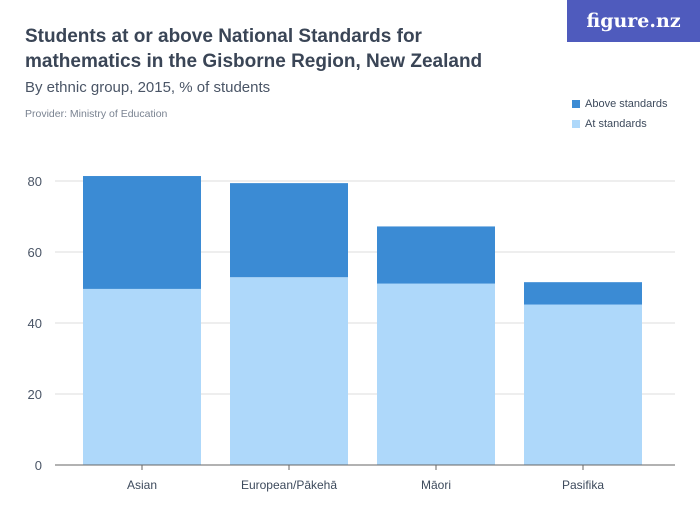 This screenshot has height=525, width=700. Describe the element at coordinates (148, 87) in the screenshot. I see `chart-subtitle: By ethnic group, 2015, % of students` at that location.